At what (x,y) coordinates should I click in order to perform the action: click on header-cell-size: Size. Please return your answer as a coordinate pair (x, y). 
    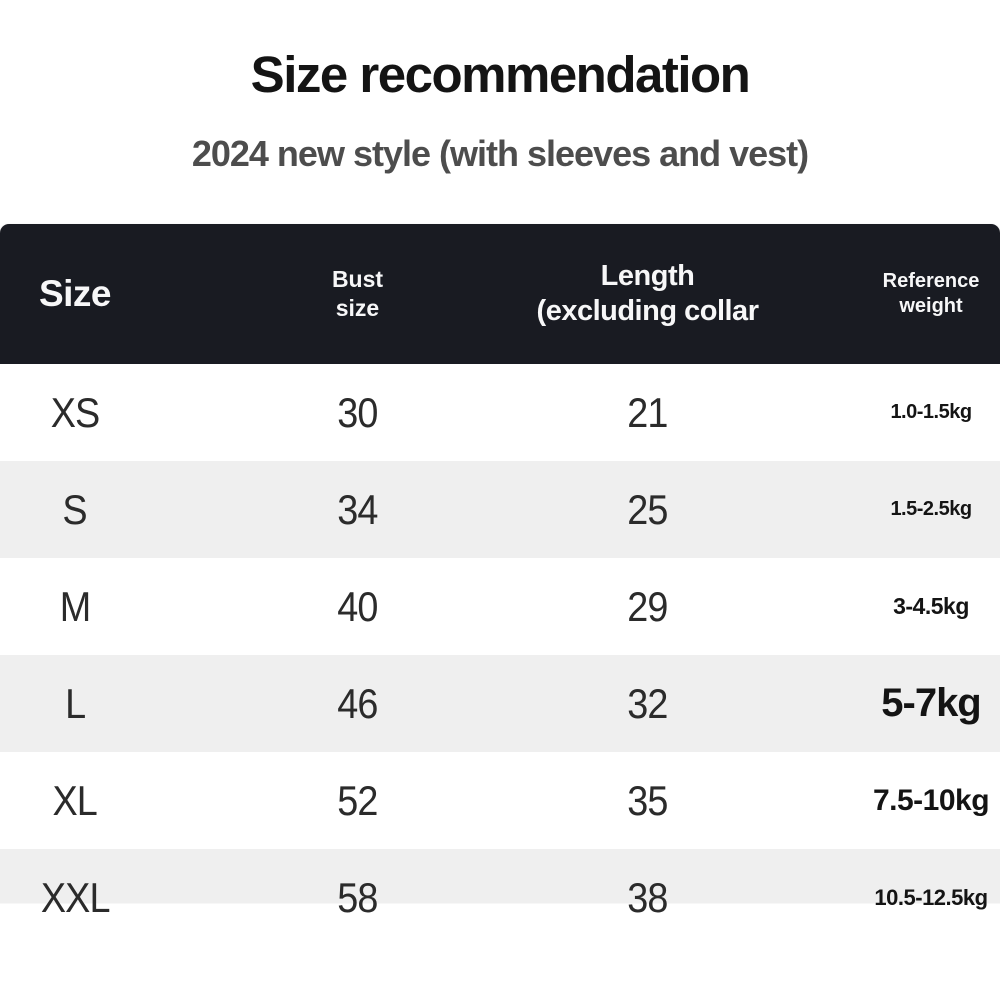
    Looking at the image, I should click on (75, 294).